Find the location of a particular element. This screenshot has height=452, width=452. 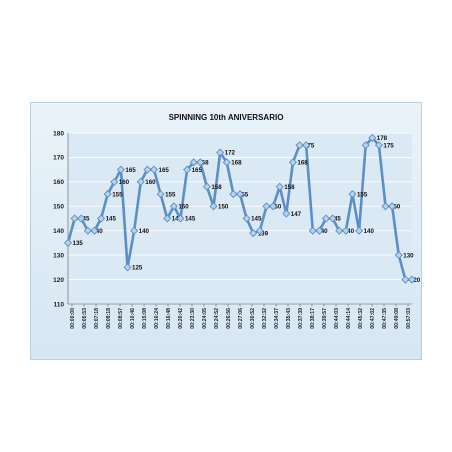

y-tick-label: 130 is located at coordinates (58, 255).